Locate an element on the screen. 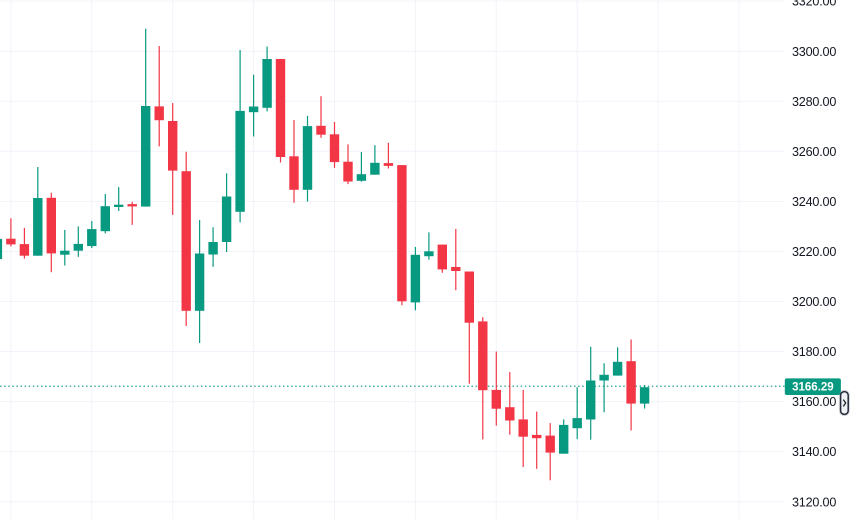  svg-text: 3260.00 is located at coordinates (814, 152).